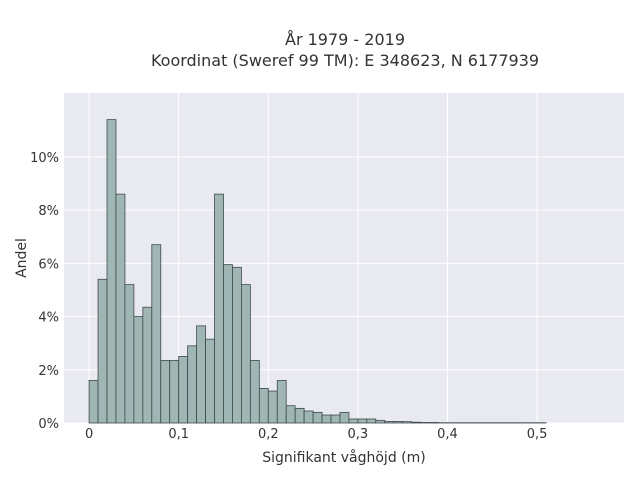 This screenshot has width=640, height=480. I want to click on x-axis-ticks: 0 0,1 0,2 0,3 0,4 0,5, so click(316, 434).